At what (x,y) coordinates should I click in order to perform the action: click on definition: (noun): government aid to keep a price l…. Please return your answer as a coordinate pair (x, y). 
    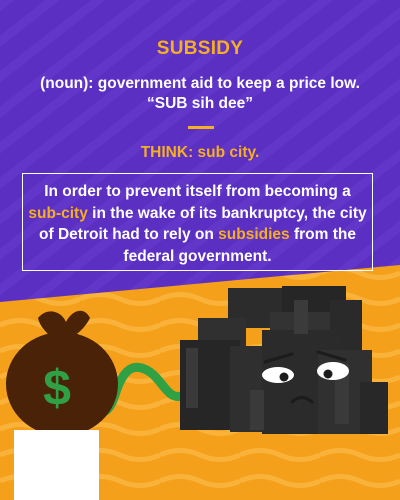
    Looking at the image, I should click on (200, 94).